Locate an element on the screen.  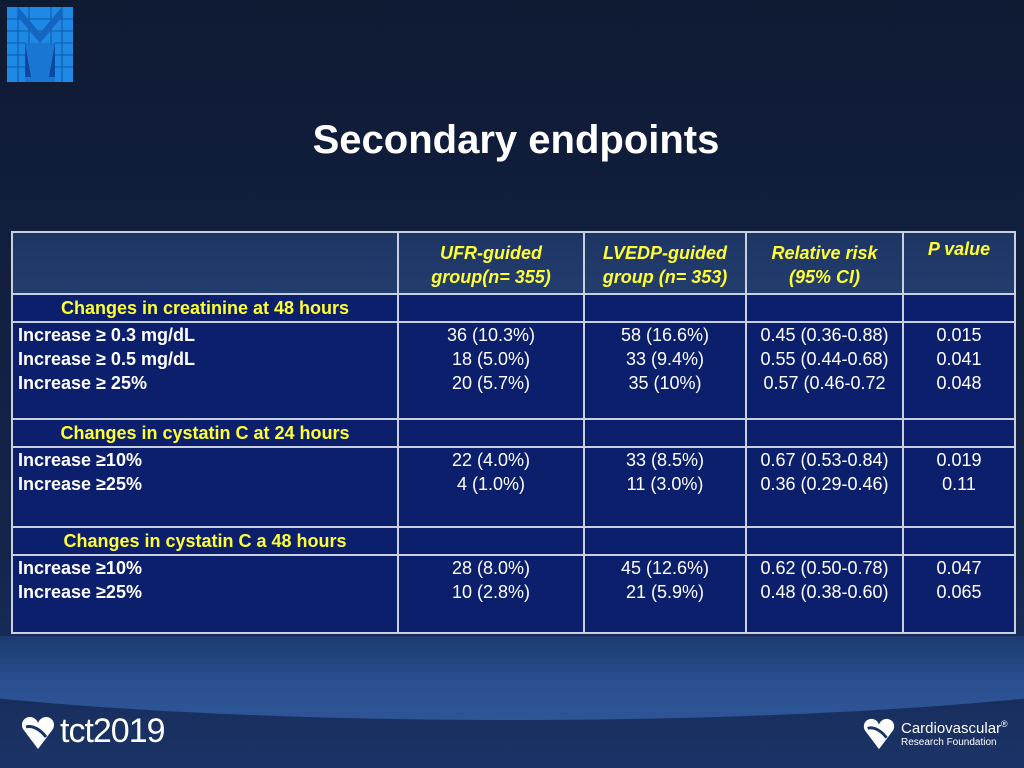
ufr-value: 18 (5.0%) is located at coordinates (491, 359).